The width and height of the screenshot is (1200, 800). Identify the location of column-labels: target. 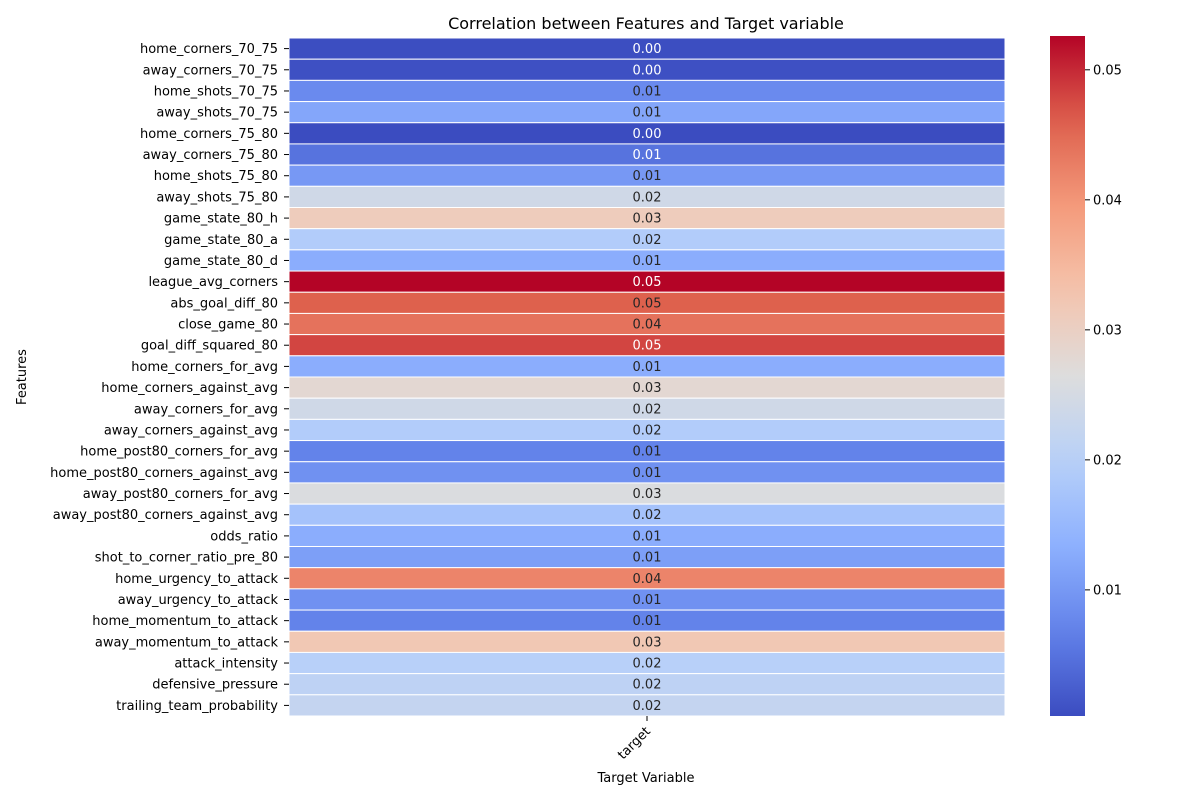
(634, 739).